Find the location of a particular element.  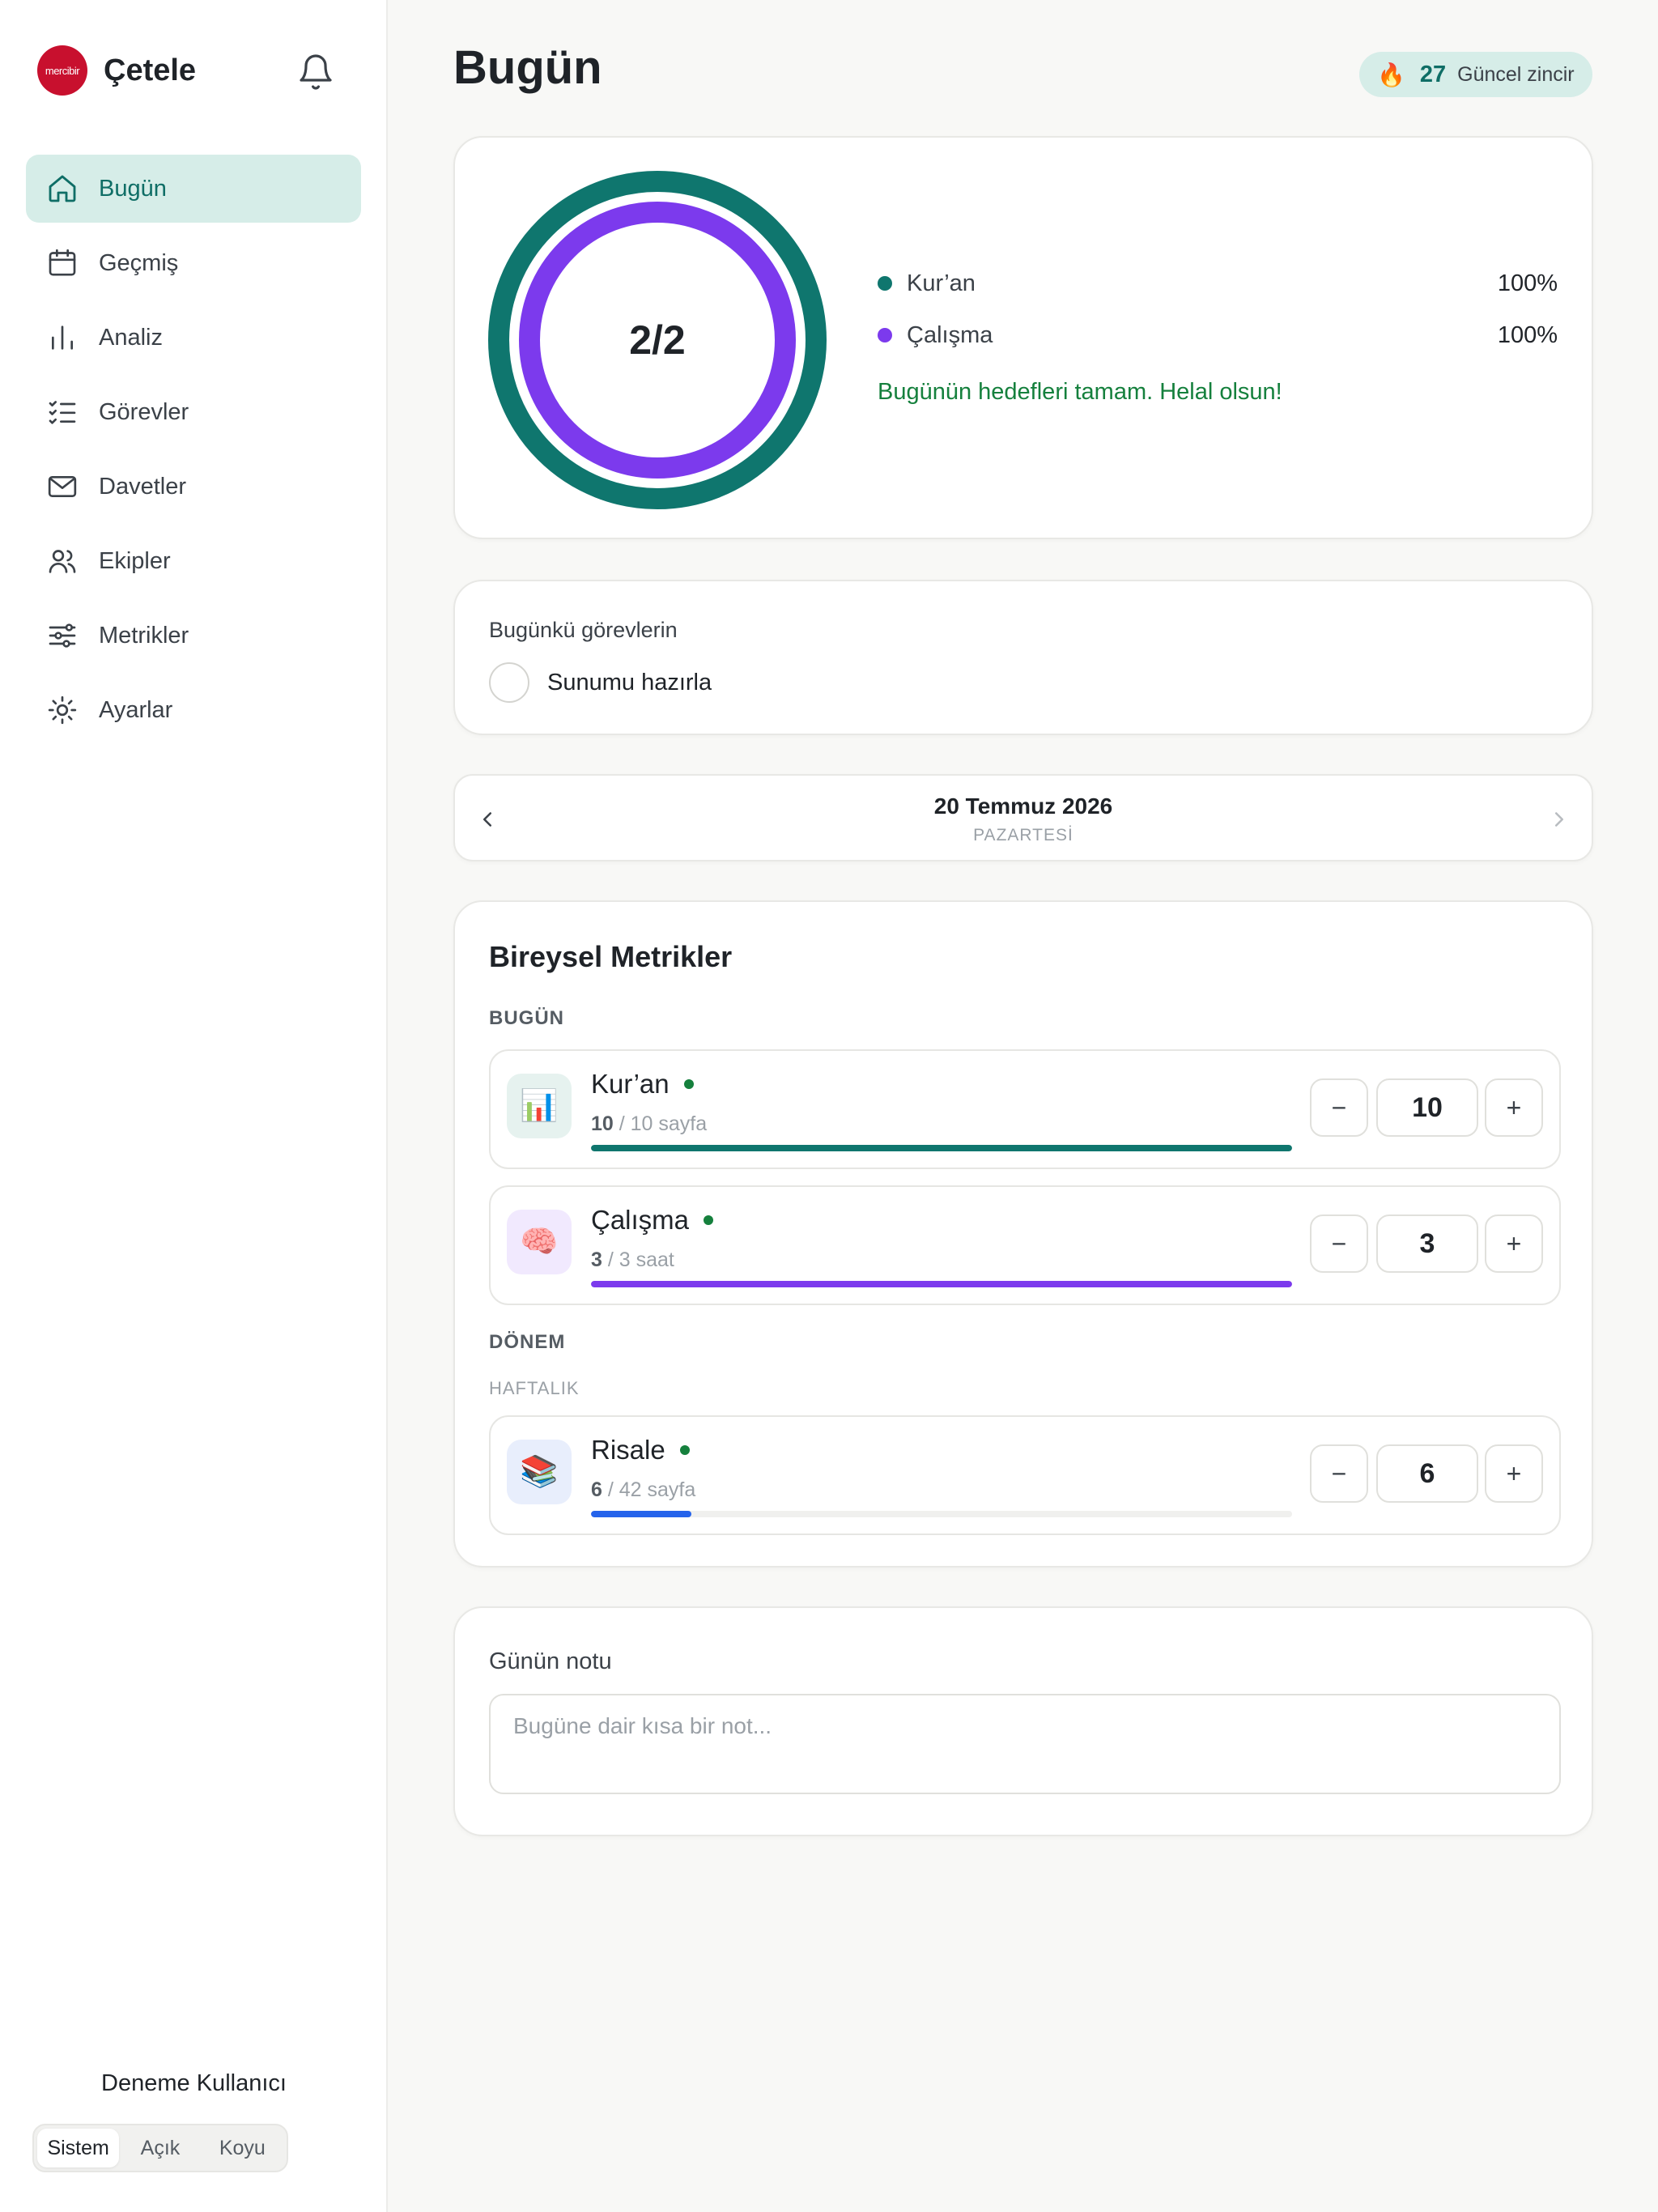

brand: mercibir Çetele is located at coordinates (116, 71).